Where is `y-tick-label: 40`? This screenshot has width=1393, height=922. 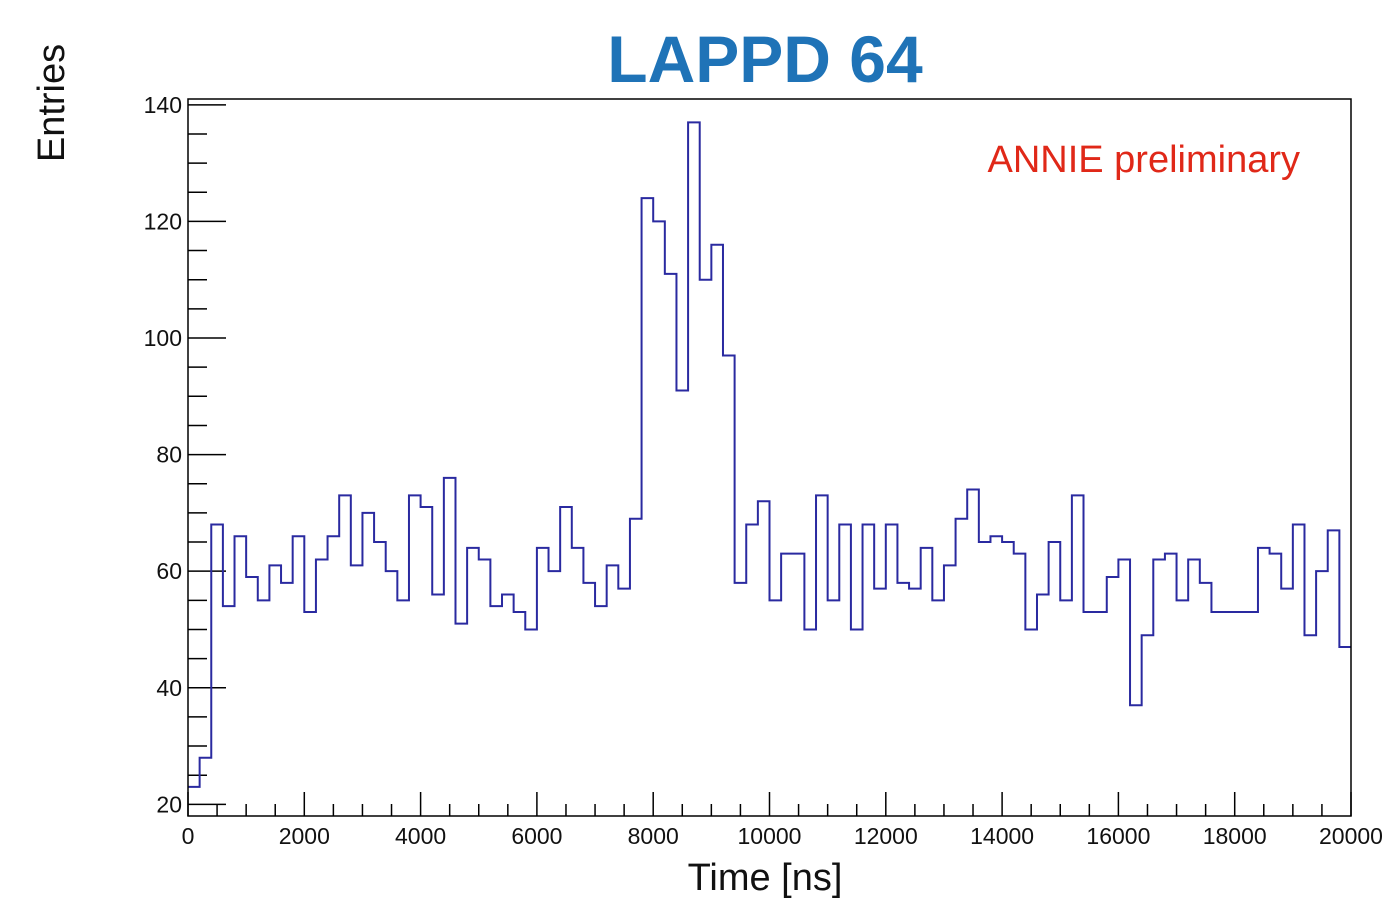
y-tick-label: 40 is located at coordinates (169, 688).